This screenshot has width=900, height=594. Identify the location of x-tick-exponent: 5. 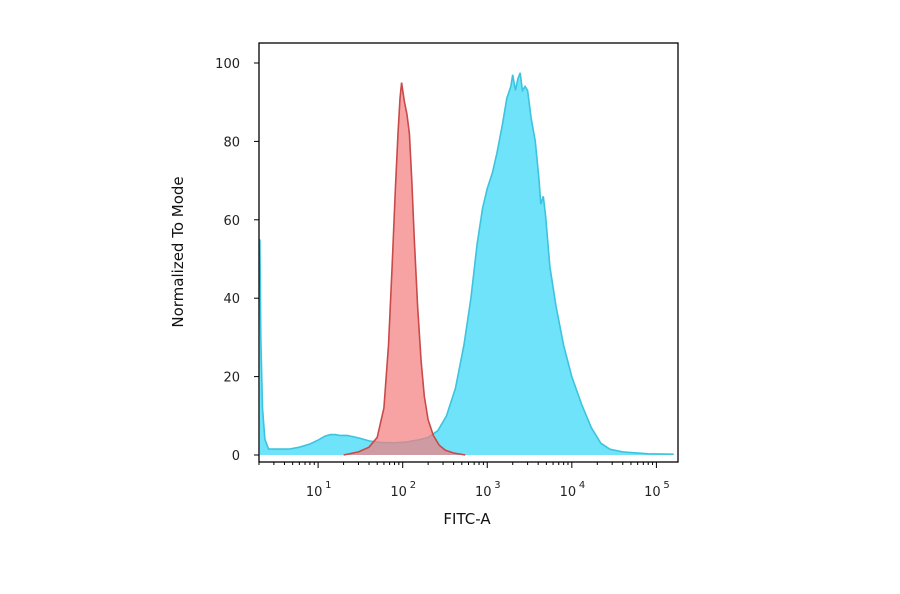
(666, 485).